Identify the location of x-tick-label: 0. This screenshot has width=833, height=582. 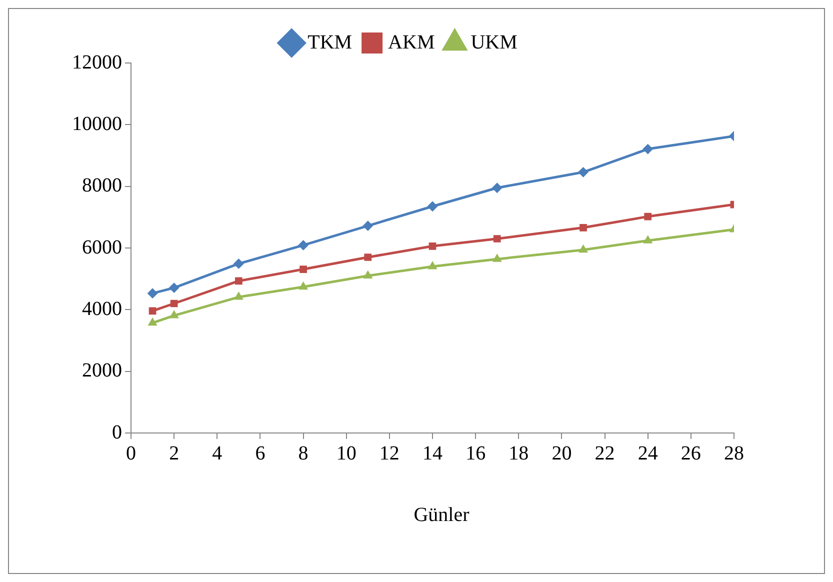
(131, 453).